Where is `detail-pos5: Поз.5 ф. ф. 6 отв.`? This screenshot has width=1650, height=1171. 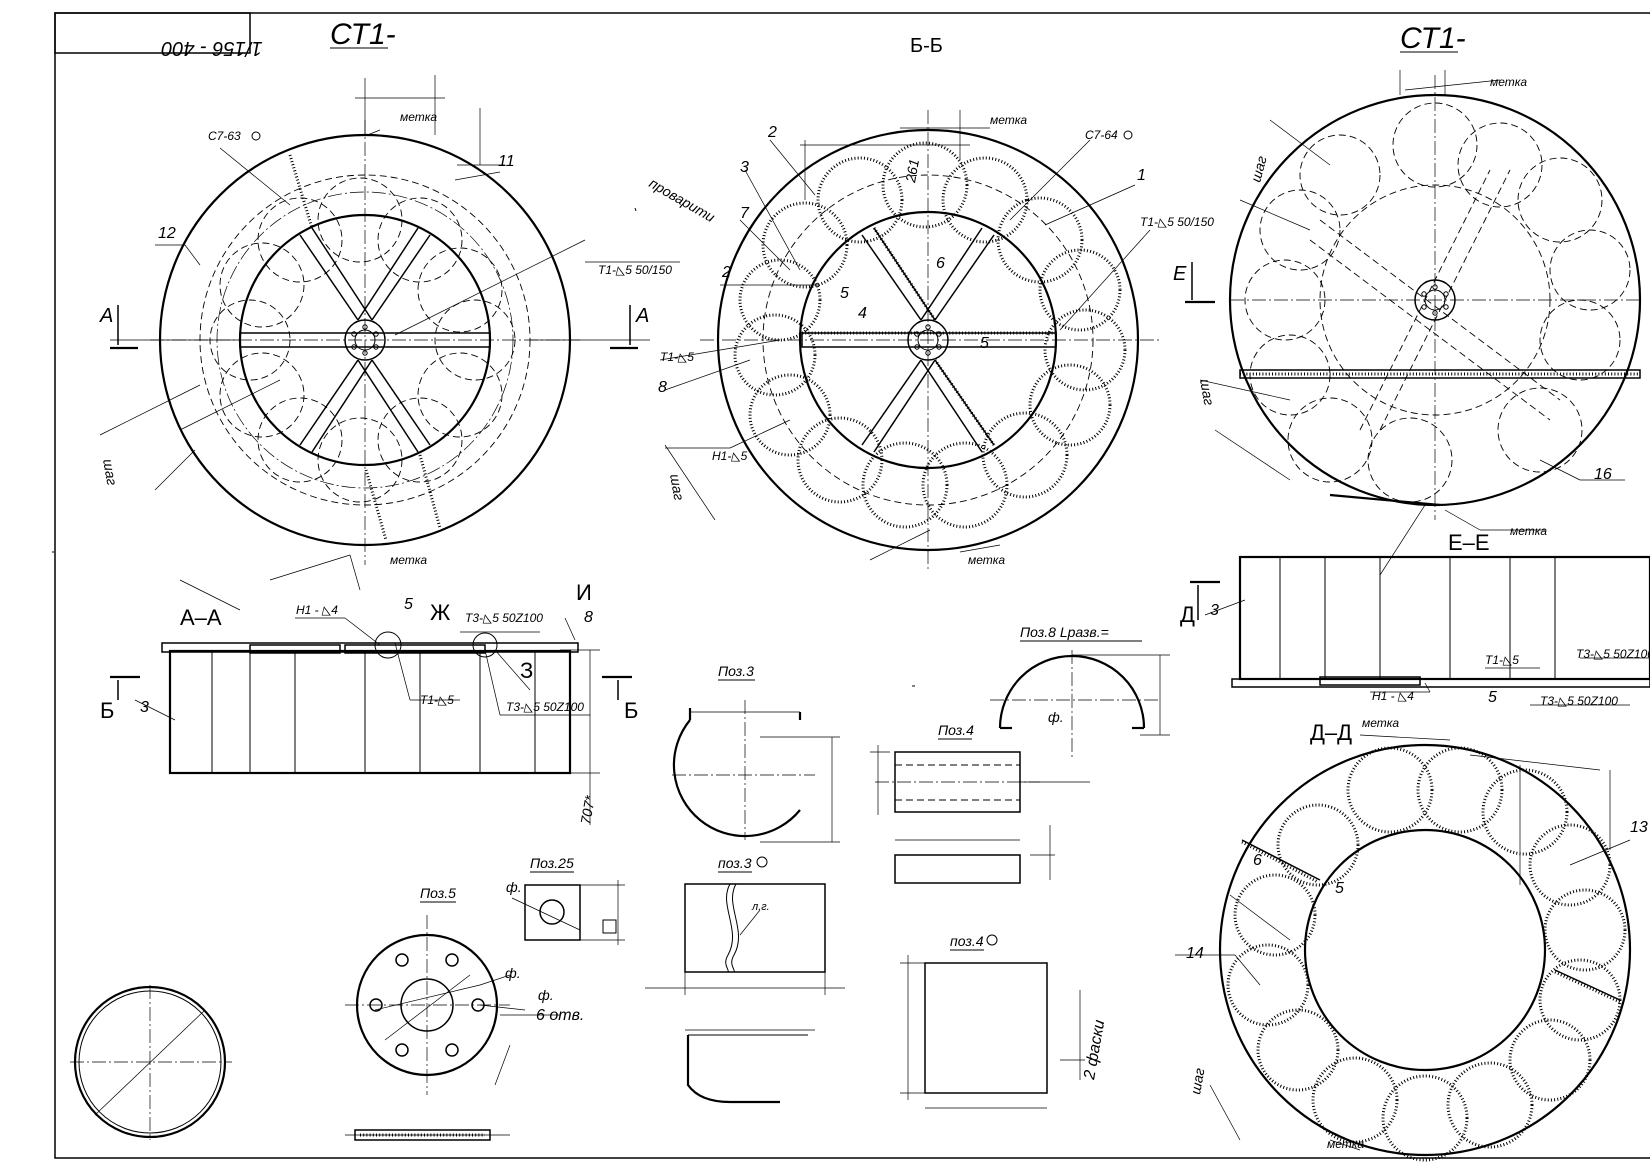 detail-pos5: Поз.5 ф. ф. 6 отв. is located at coordinates (464, 1013).